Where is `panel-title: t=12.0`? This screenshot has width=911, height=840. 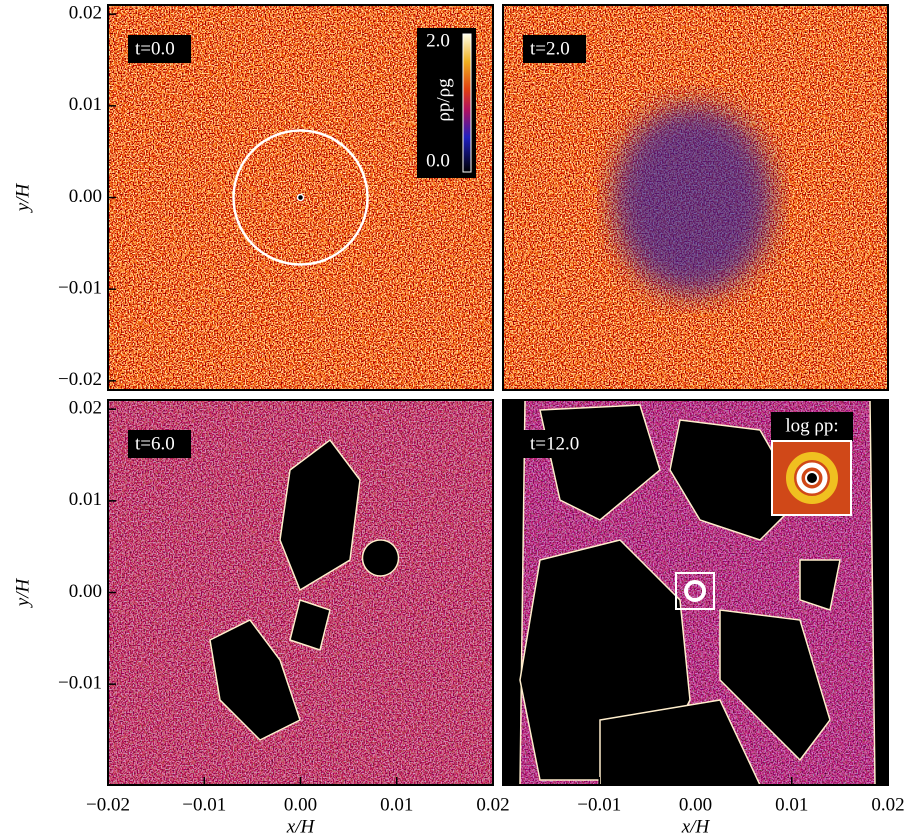
panel-title: t=12.0 is located at coordinates (554, 443).